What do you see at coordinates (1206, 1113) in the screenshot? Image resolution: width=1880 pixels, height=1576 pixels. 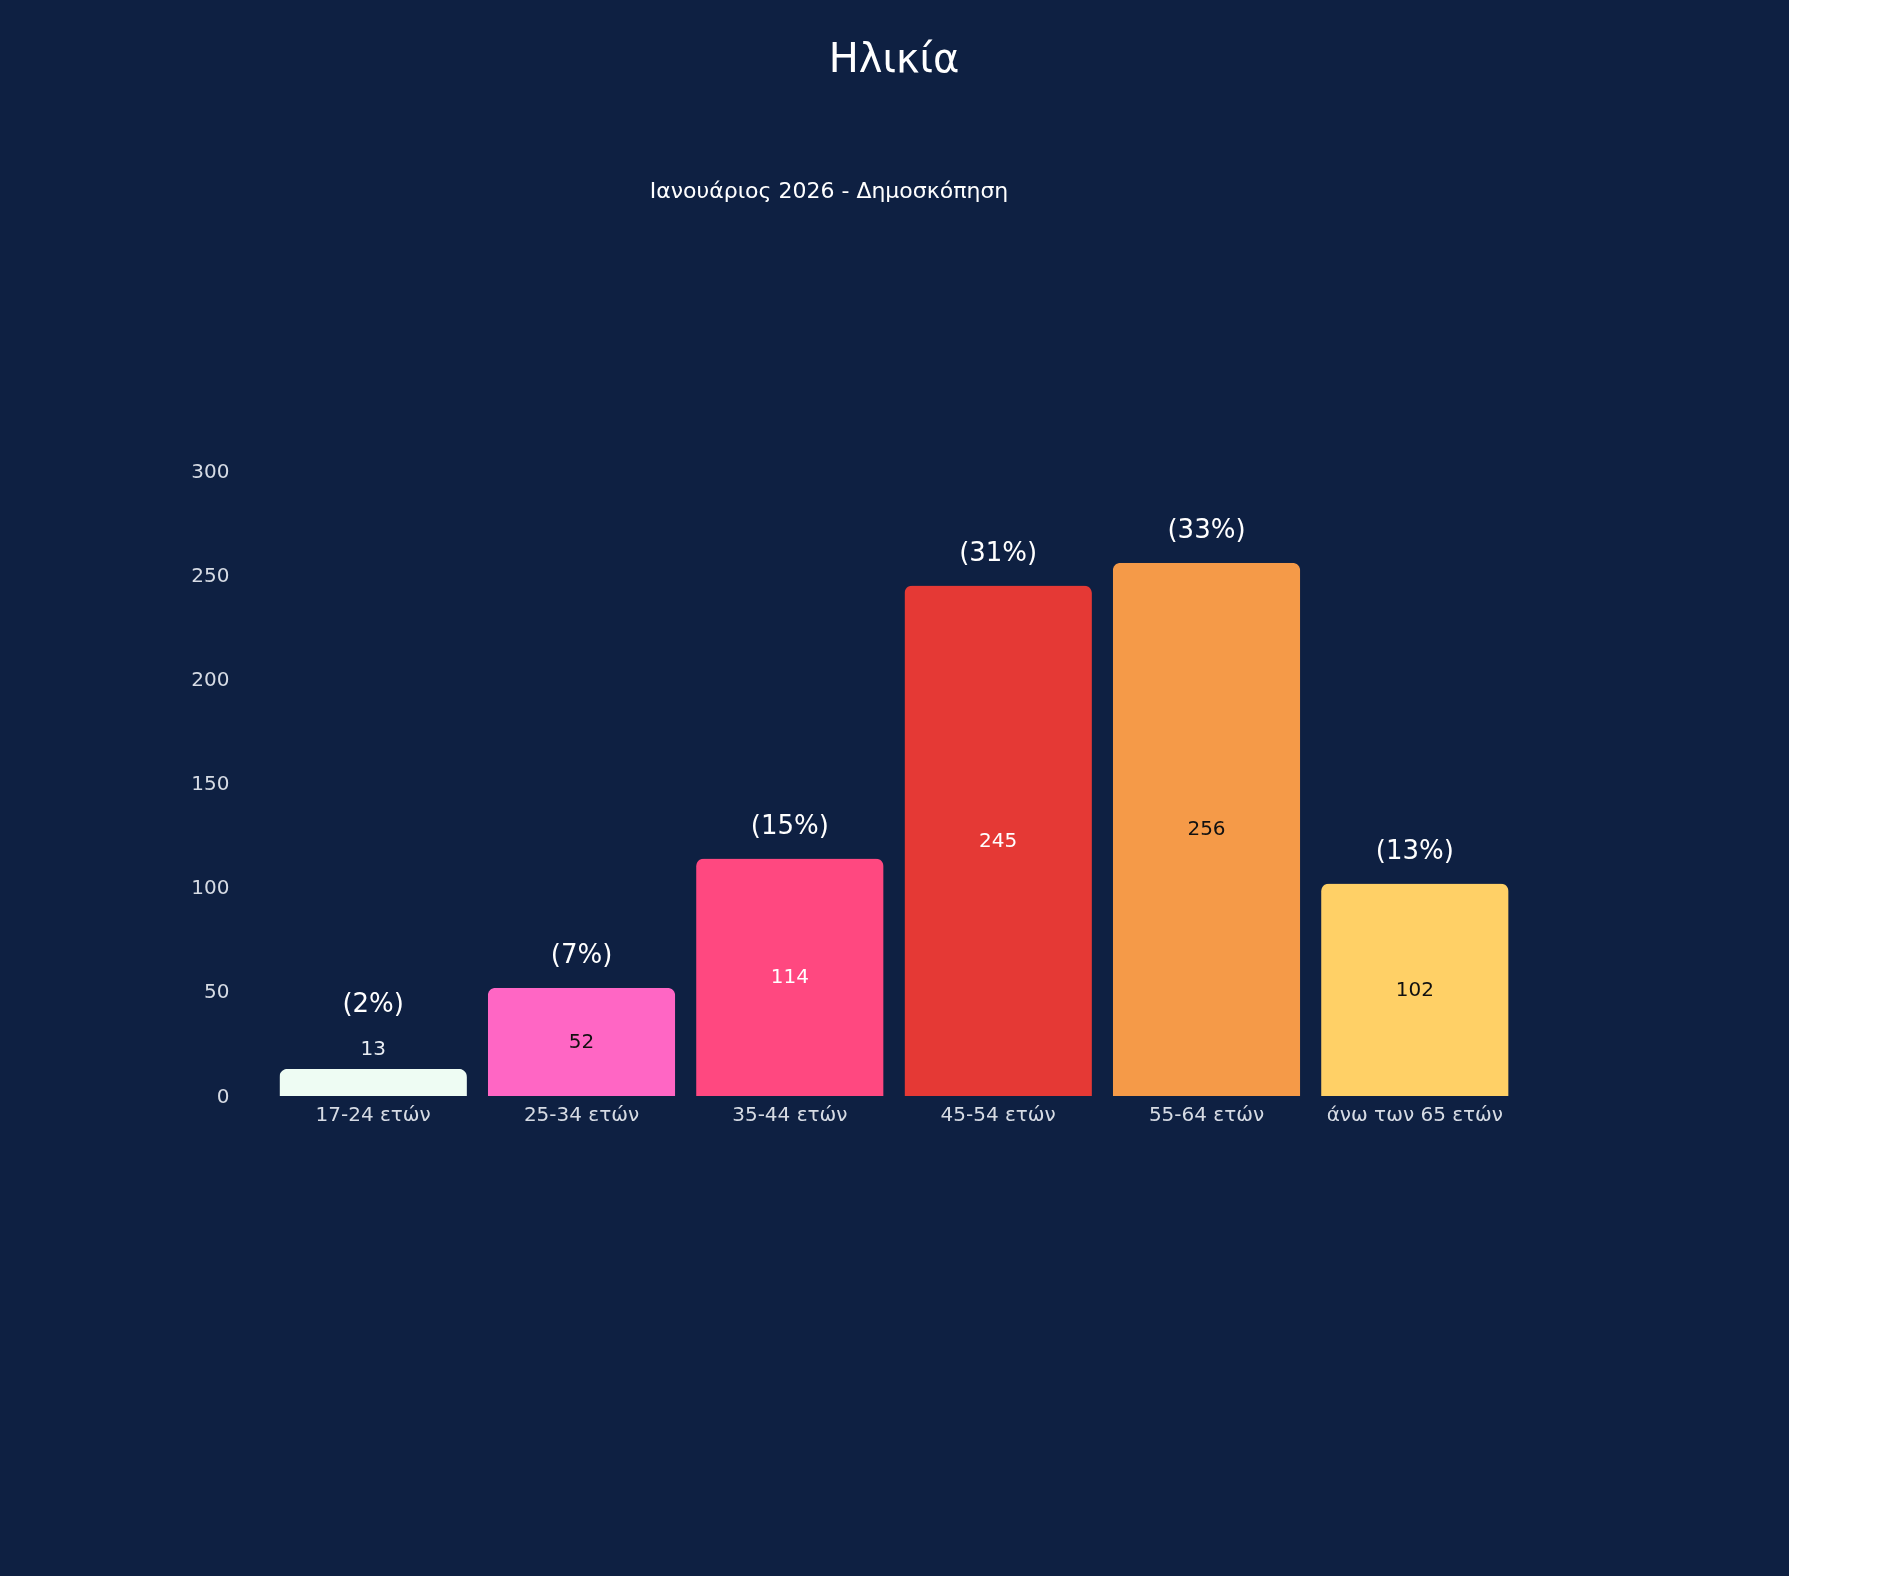 I see `x-tick-label: 55-64 ετών` at bounding box center [1206, 1113].